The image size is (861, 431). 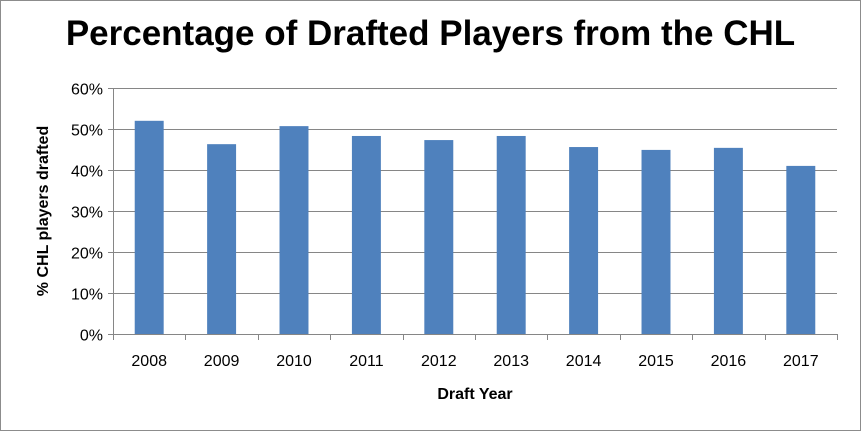 What do you see at coordinates (149, 227) in the screenshot?
I see `bar-2008` at bounding box center [149, 227].